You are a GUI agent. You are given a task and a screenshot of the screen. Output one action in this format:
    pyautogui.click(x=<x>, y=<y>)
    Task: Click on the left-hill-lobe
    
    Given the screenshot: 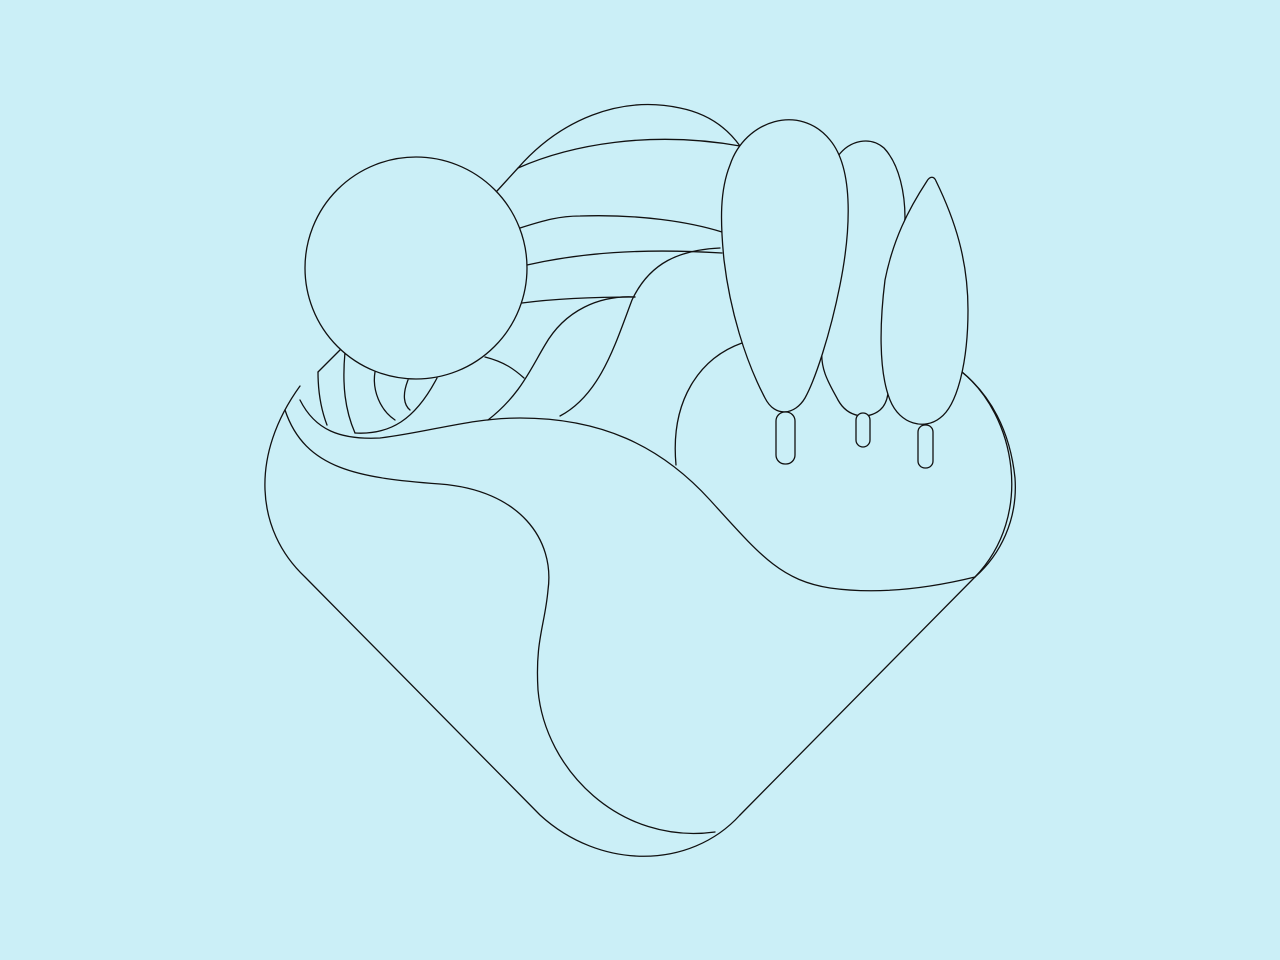 What is the action you would take?
    pyautogui.click(x=500, y=622)
    